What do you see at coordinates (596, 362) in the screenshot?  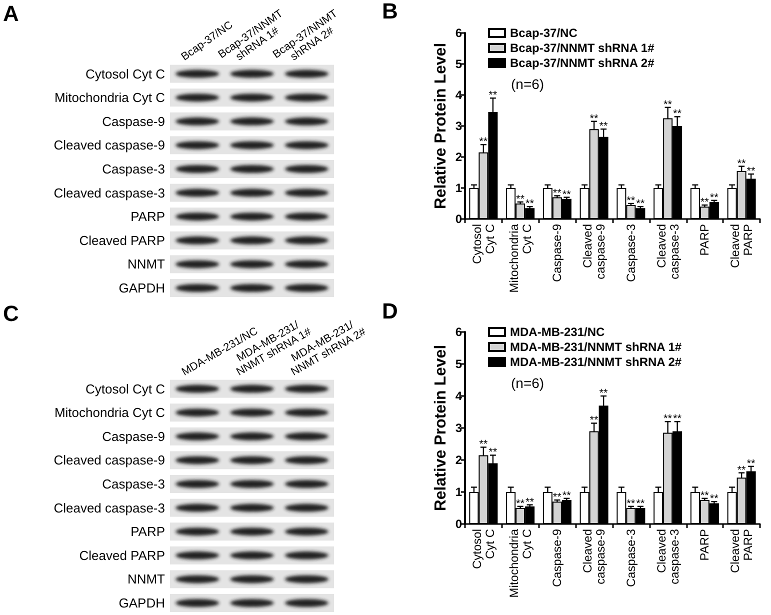 I see `legend-label: MDA-MB-231/NNMT shRNA 2#` at bounding box center [596, 362].